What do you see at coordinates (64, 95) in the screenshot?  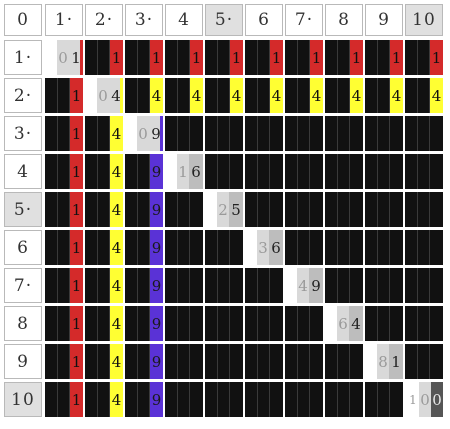 I see `grid-cell-2-1: 1` at bounding box center [64, 95].